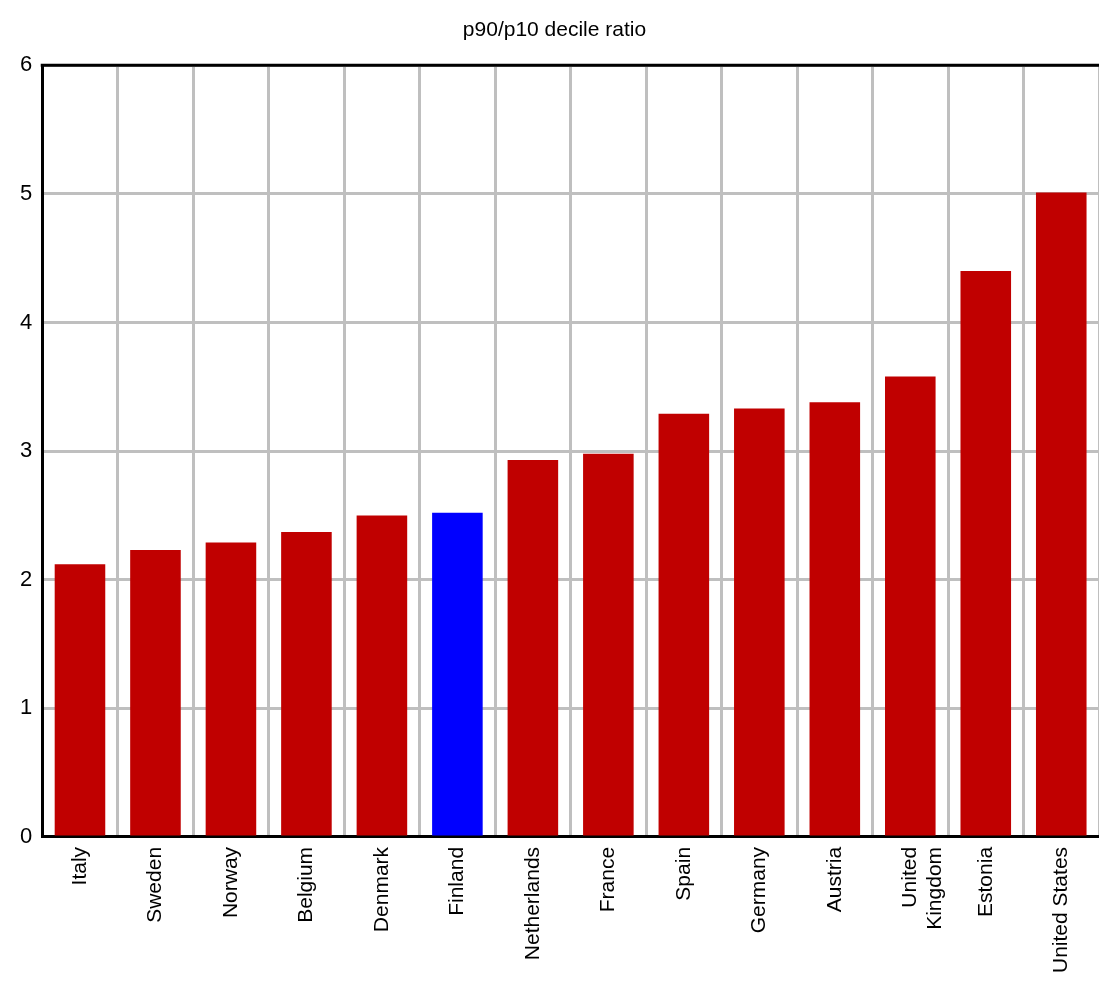 This screenshot has width=1099, height=988. Describe the element at coordinates (154, 884) in the screenshot. I see `x-tick-label: Sweden` at that location.